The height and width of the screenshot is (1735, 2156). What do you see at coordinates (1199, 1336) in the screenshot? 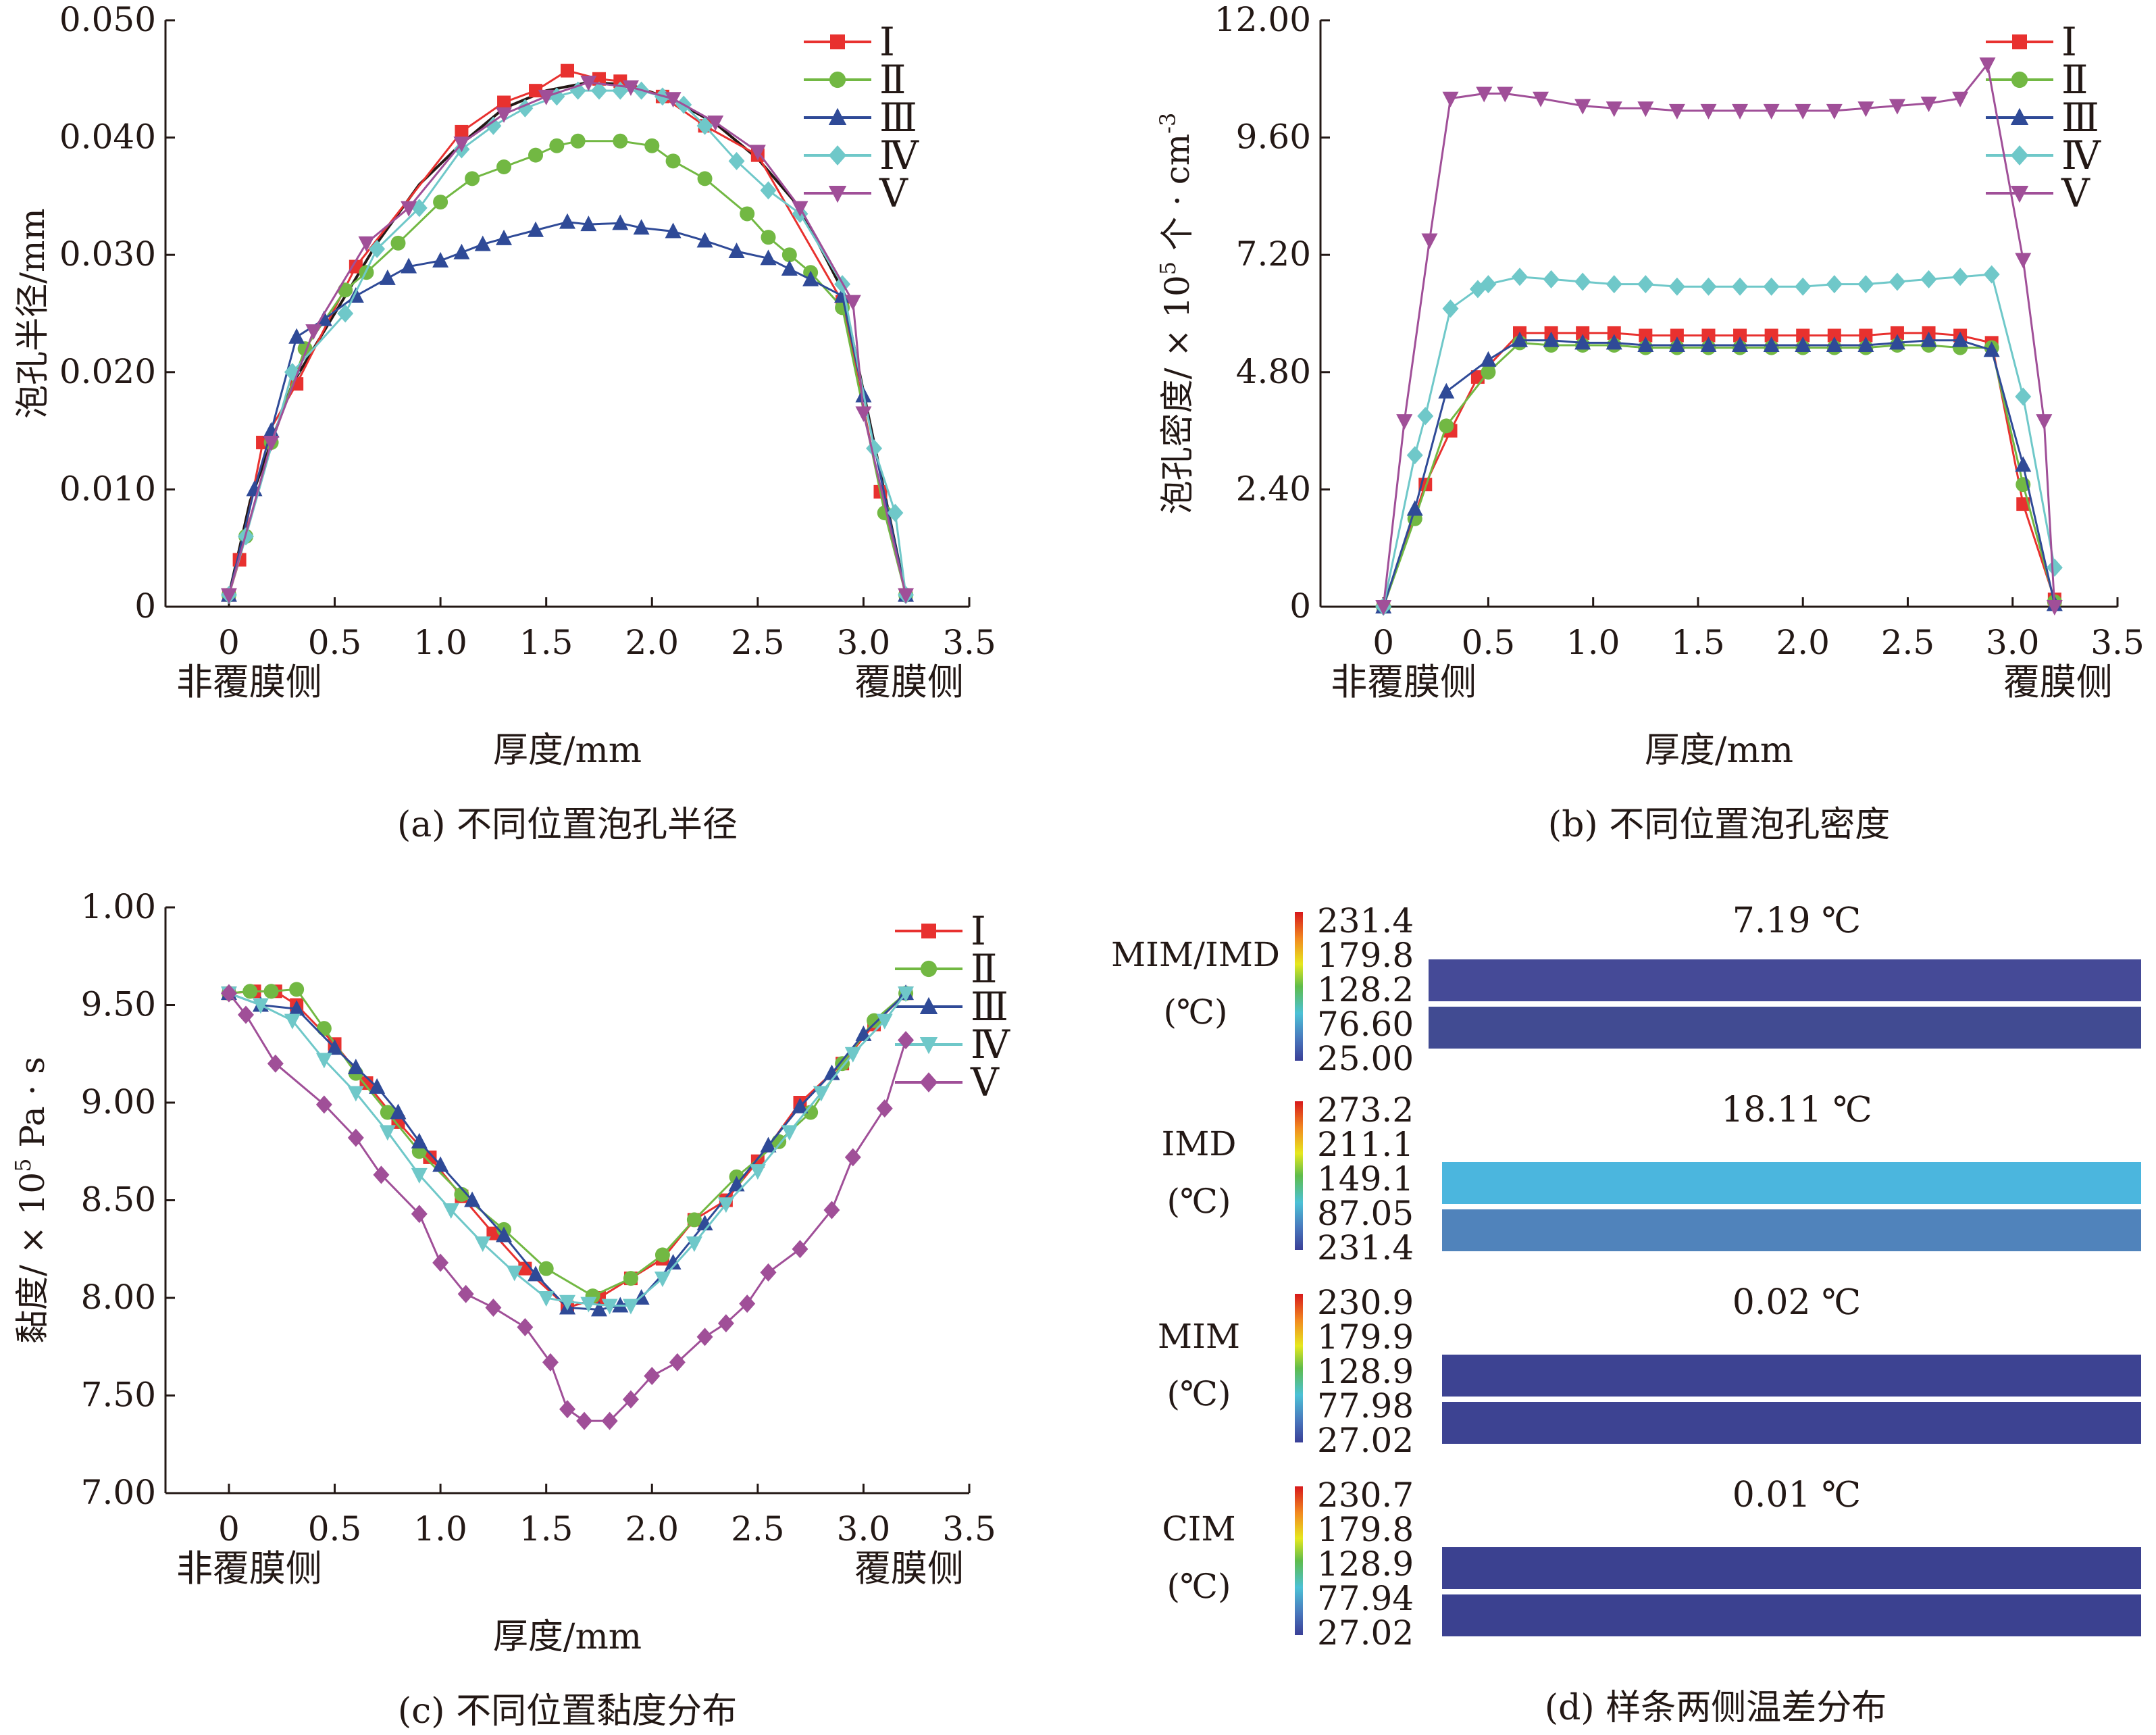
I see `method-label: MIM` at bounding box center [1199, 1336].